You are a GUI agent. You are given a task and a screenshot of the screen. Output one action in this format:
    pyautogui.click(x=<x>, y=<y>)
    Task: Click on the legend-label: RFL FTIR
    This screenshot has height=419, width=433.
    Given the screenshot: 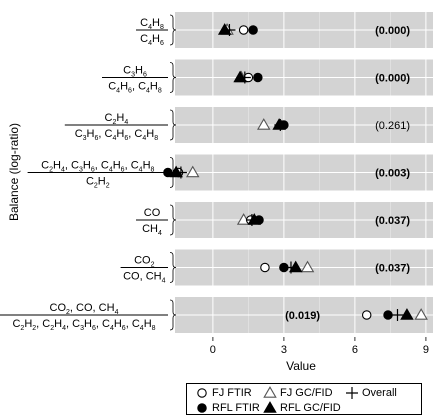 What is the action you would take?
    pyautogui.click(x=236, y=407)
    